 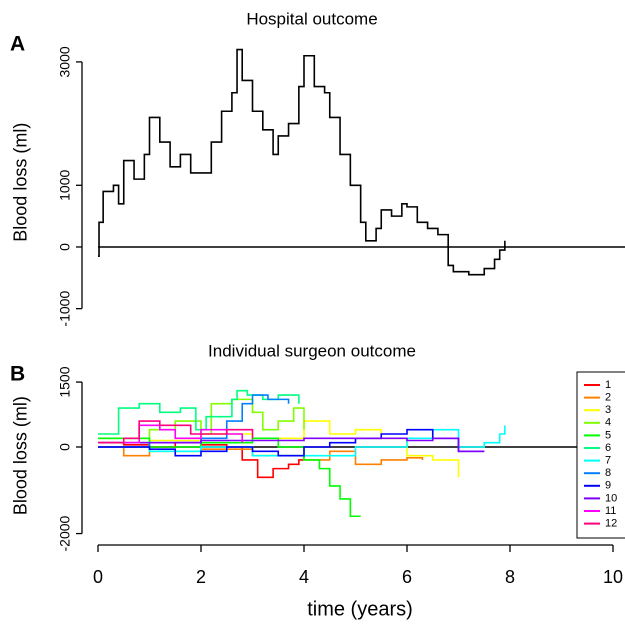 I want to click on legend-label: 4, so click(x=608, y=423).